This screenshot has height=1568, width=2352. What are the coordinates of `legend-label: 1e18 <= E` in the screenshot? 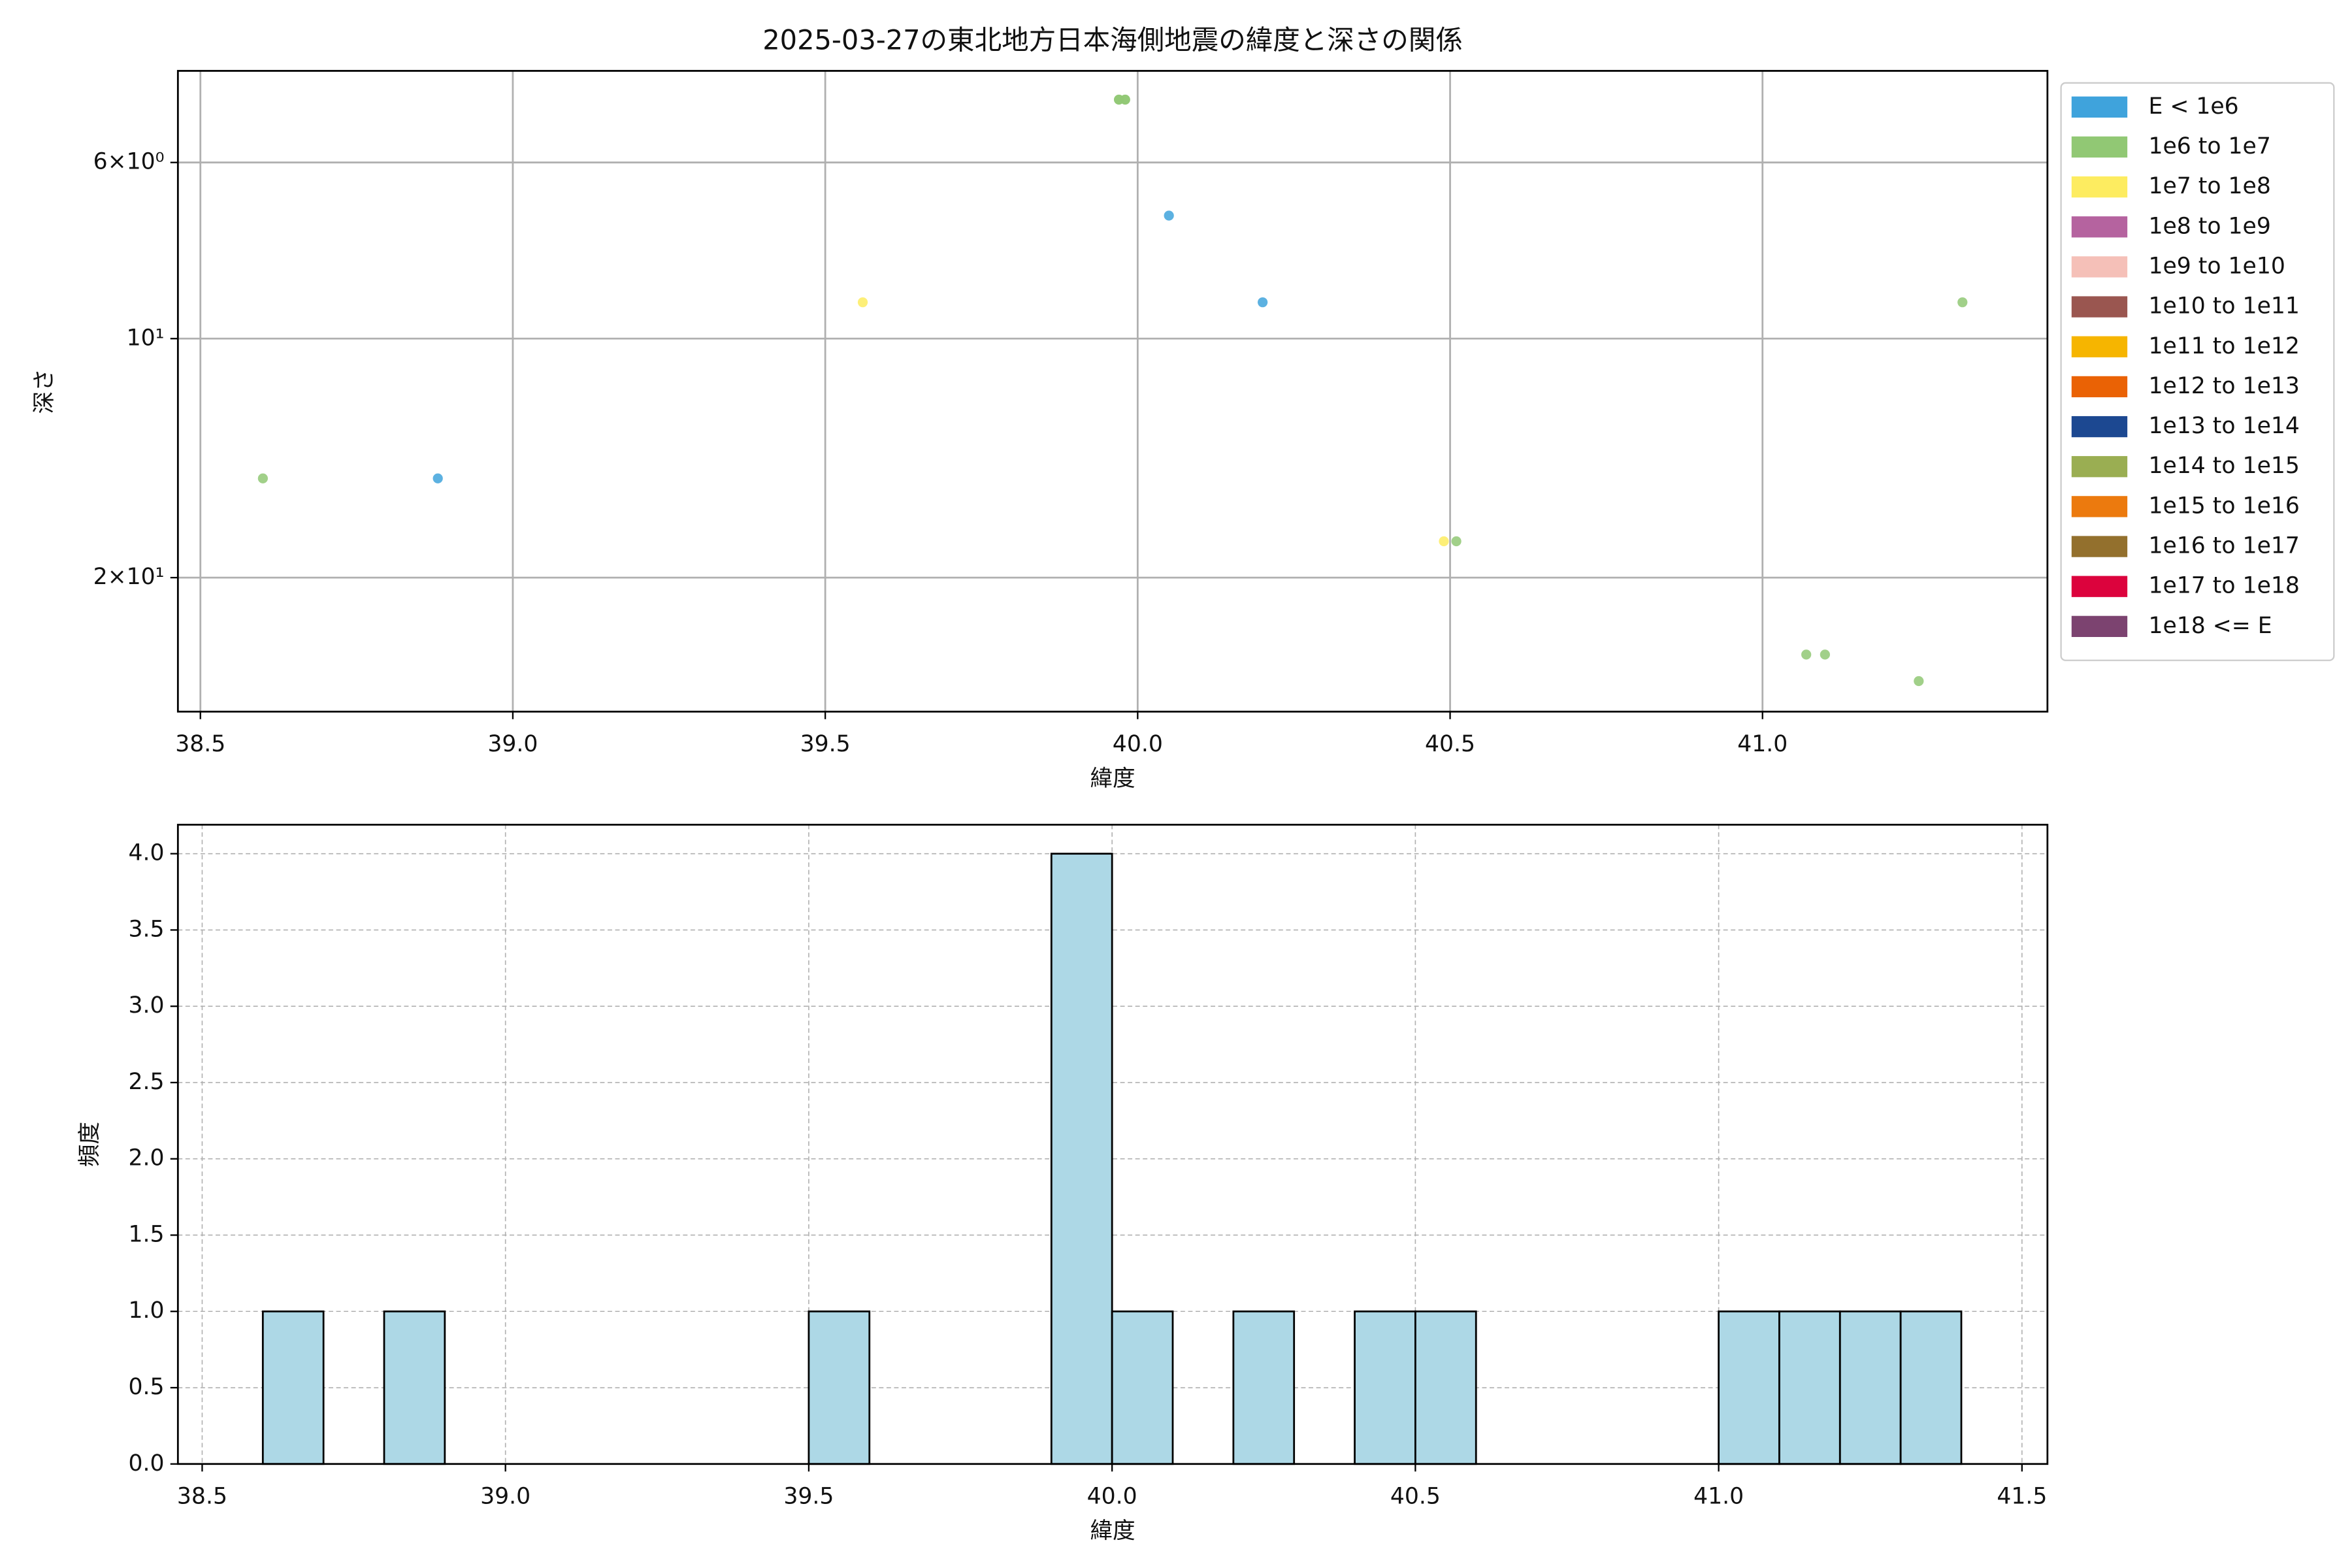 It's located at (2210, 626).